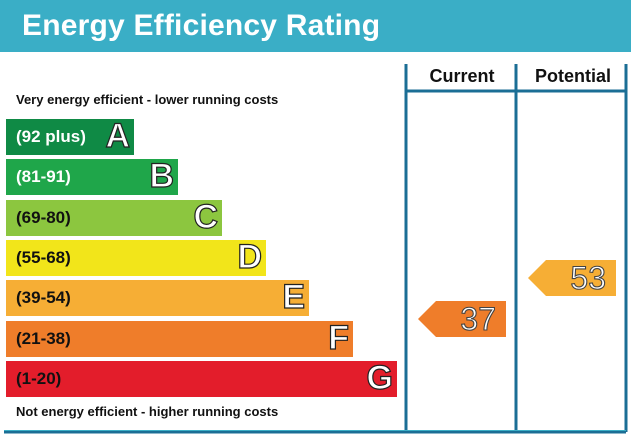  Describe the element at coordinates (43, 298) in the screenshot. I see `band-range-label: (39-54)` at that location.